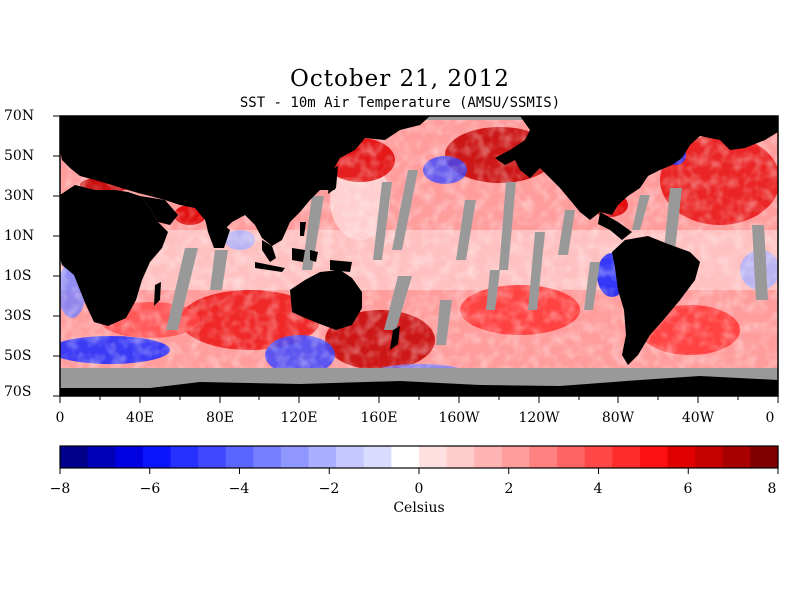  I want to click on colorbar-tick-label: 4, so click(598, 489).